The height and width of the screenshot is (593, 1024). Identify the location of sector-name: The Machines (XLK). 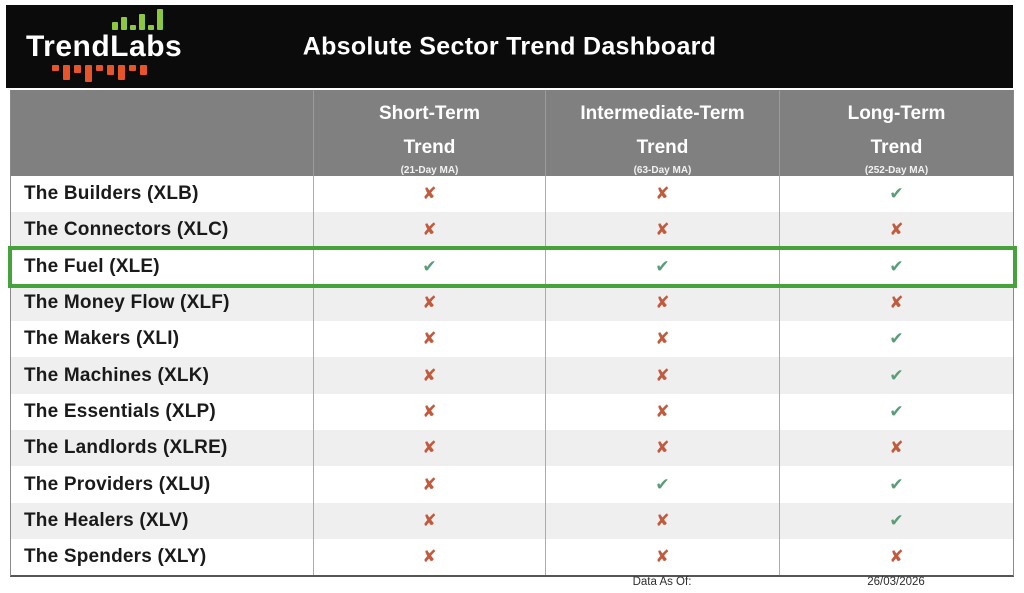
(117, 375).